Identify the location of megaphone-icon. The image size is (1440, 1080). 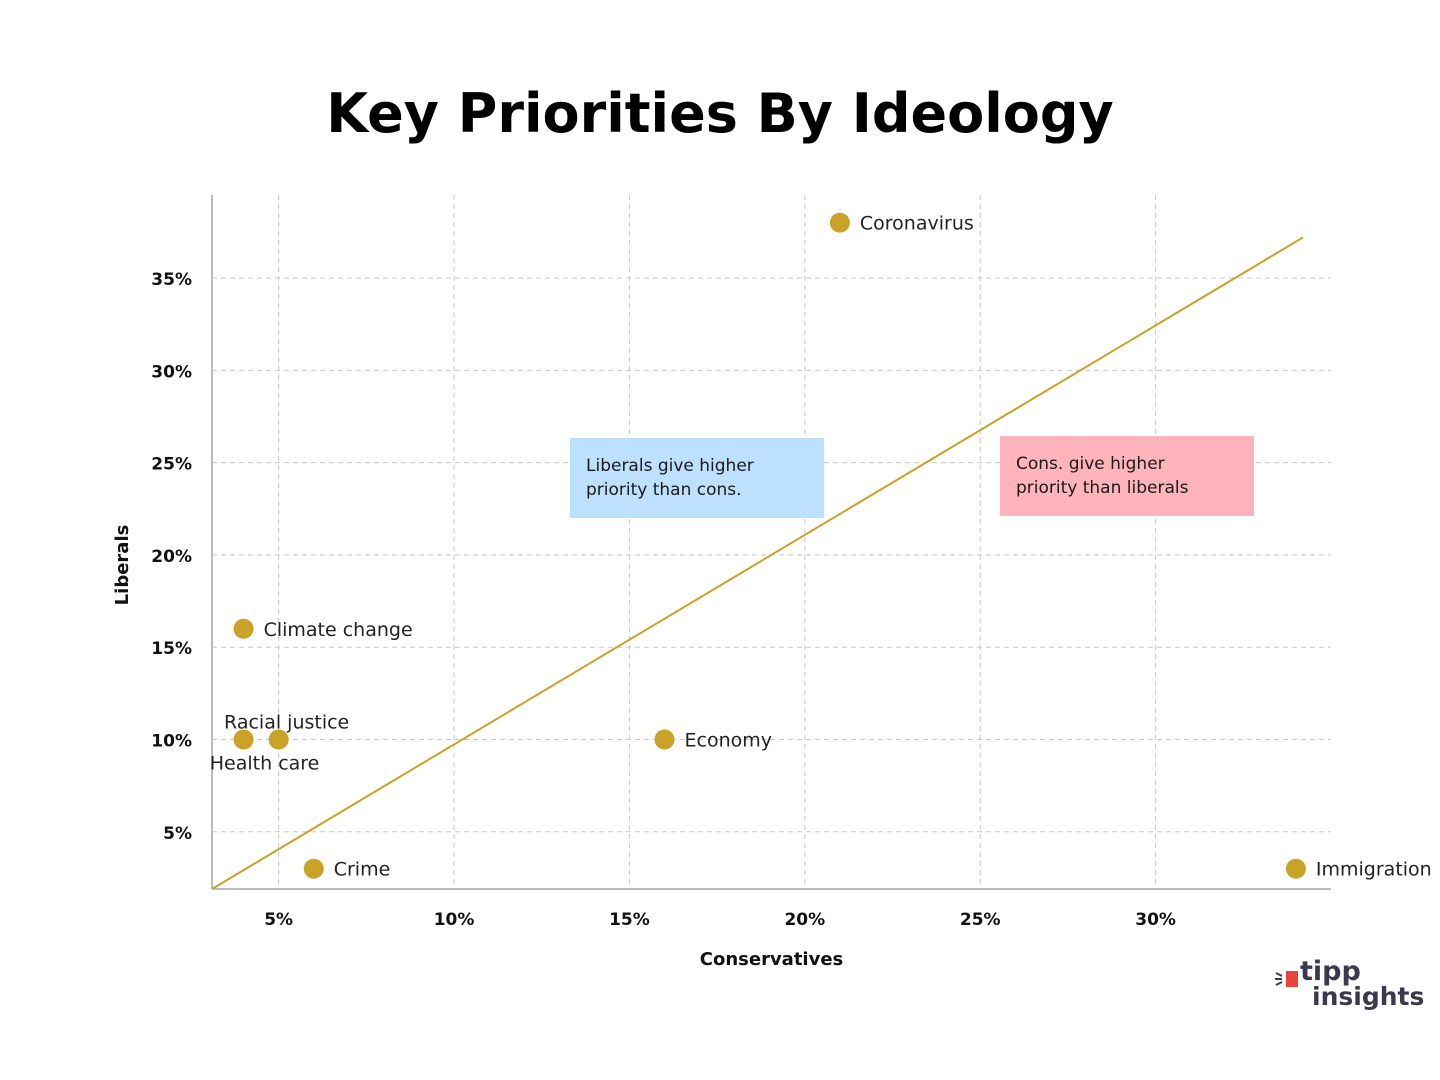
(1286, 979).